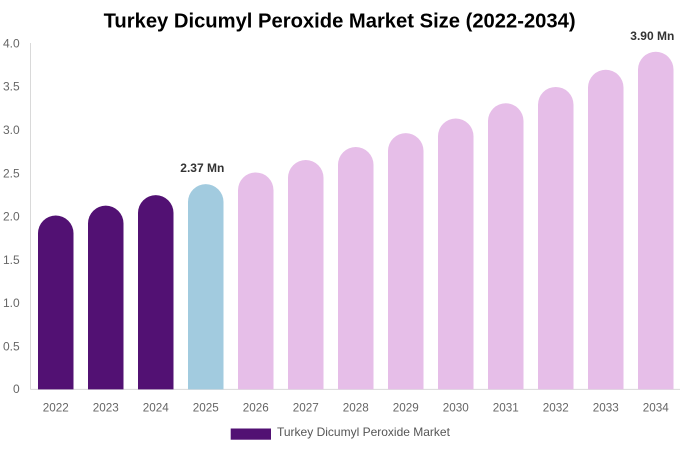 Image resolution: width=680 pixels, height=450 pixels. Describe the element at coordinates (306, 407) in the screenshot. I see `svg-text: 2027` at that location.